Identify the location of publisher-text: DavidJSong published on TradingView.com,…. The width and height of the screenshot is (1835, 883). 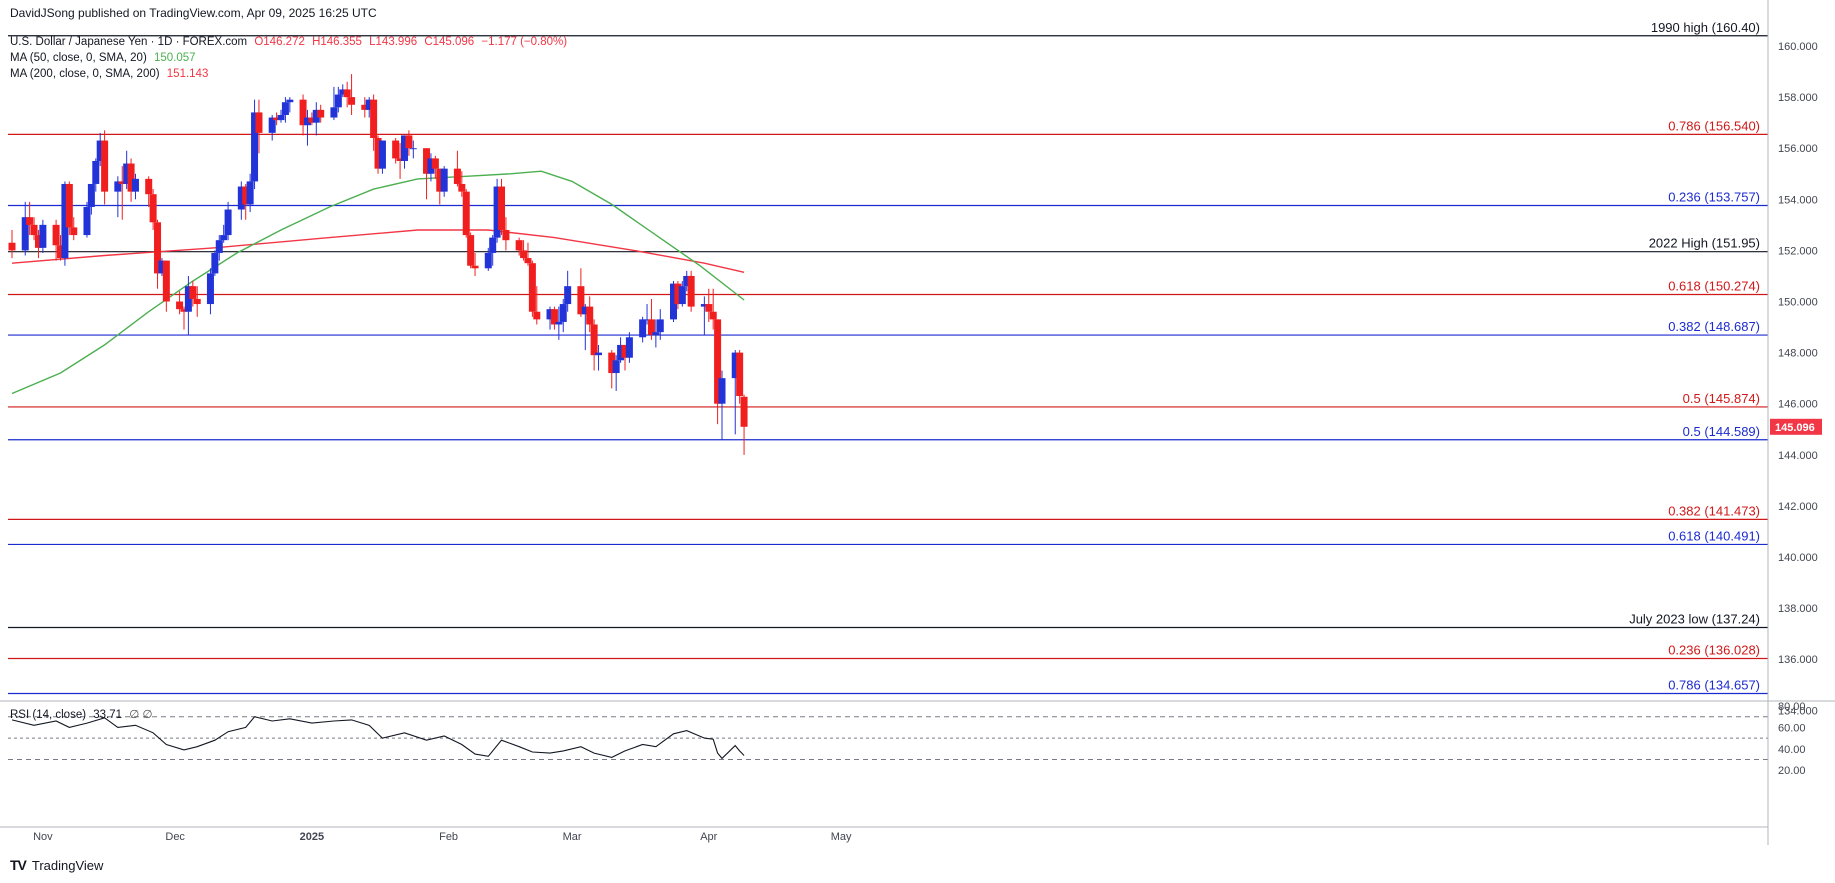
(193, 13).